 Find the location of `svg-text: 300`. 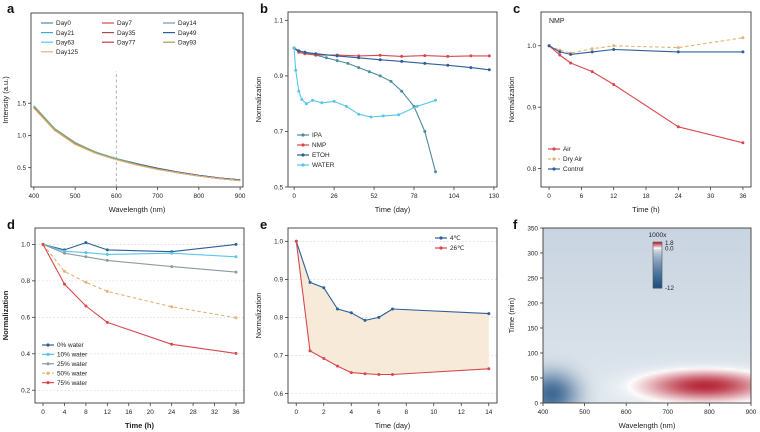

svg-text: 300 is located at coordinates (532, 253).